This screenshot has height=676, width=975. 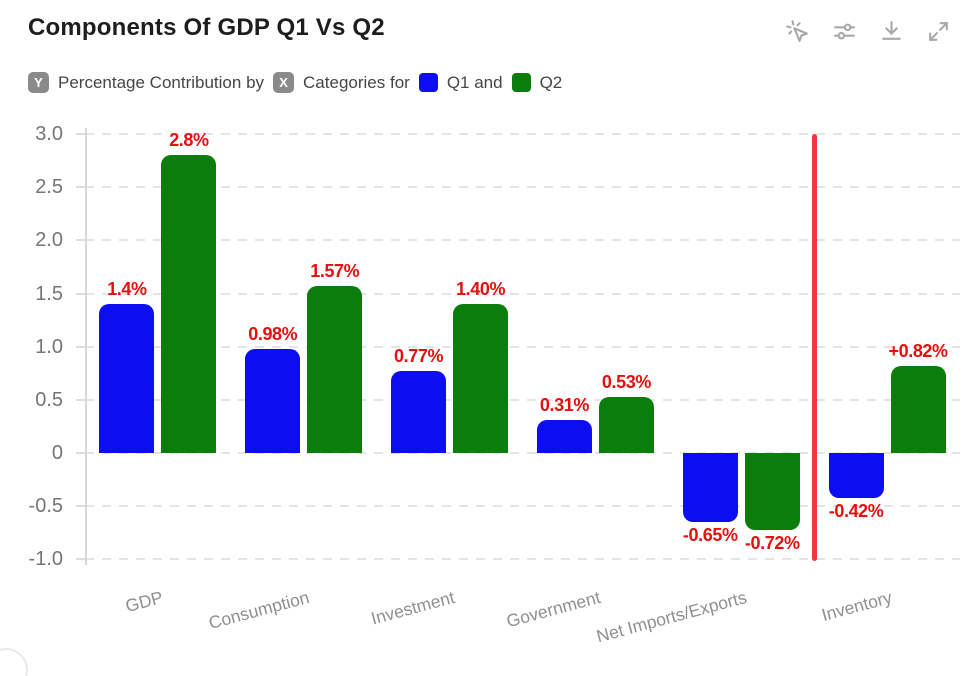 What do you see at coordinates (38, 82) in the screenshot?
I see `y-axis-badge: Y` at bounding box center [38, 82].